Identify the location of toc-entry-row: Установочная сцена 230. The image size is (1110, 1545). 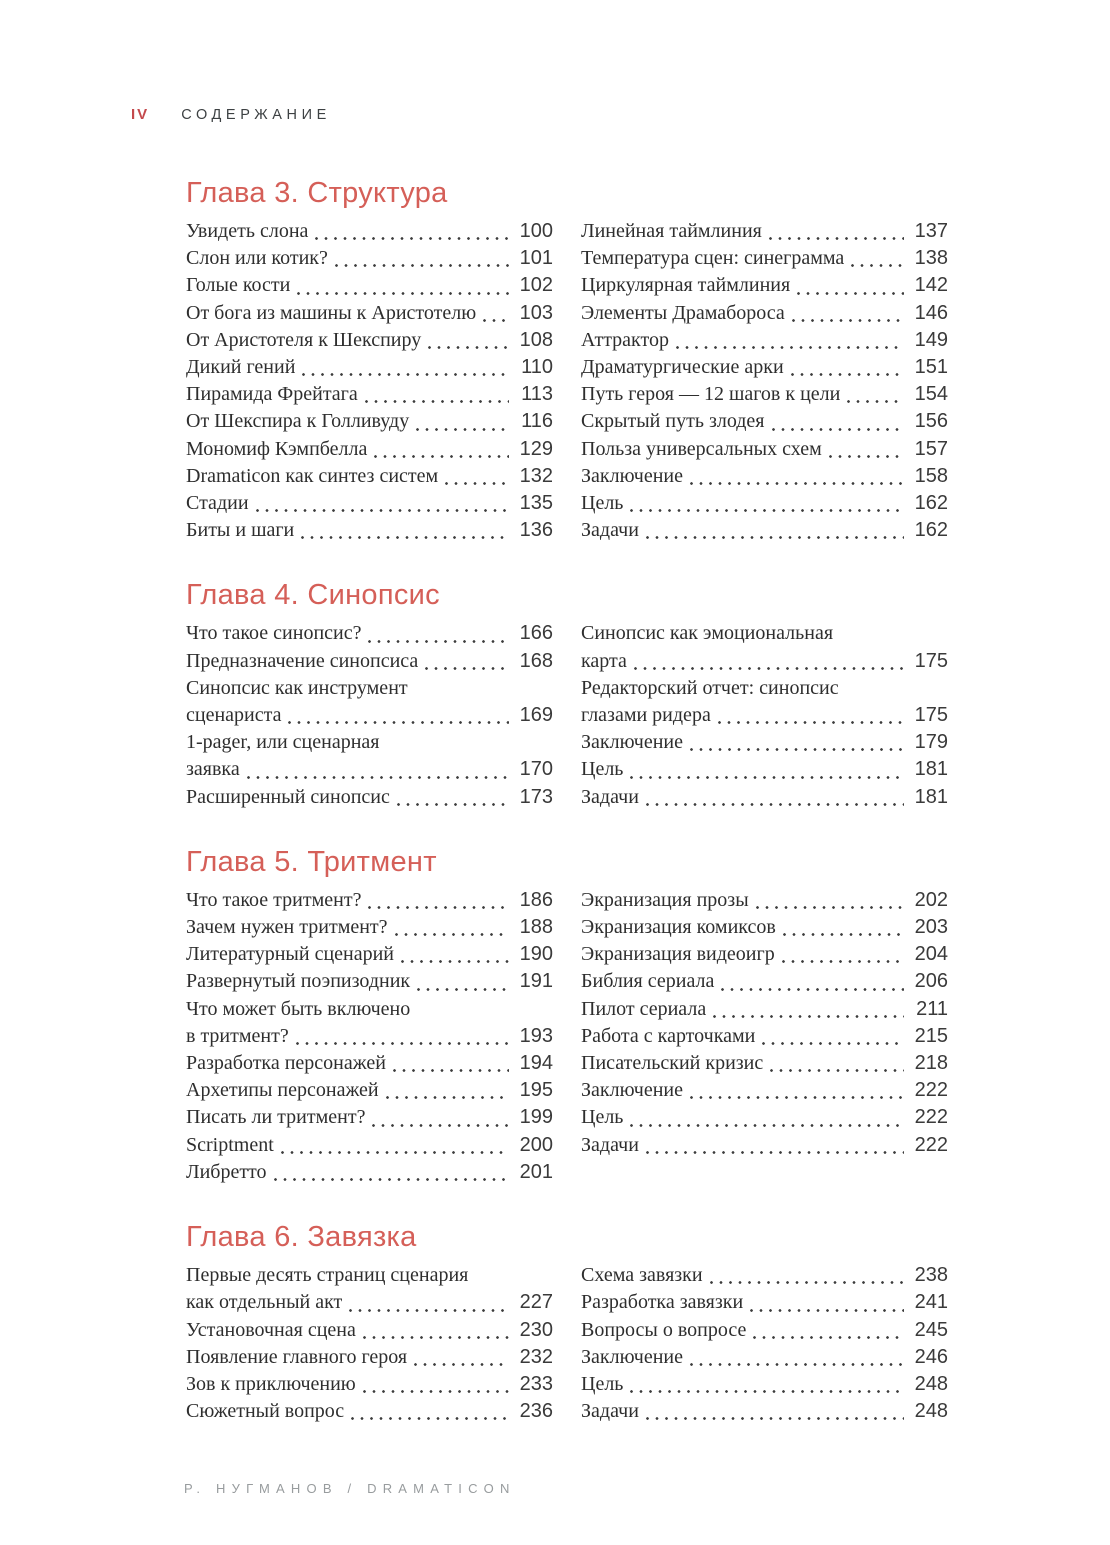
(369, 1330).